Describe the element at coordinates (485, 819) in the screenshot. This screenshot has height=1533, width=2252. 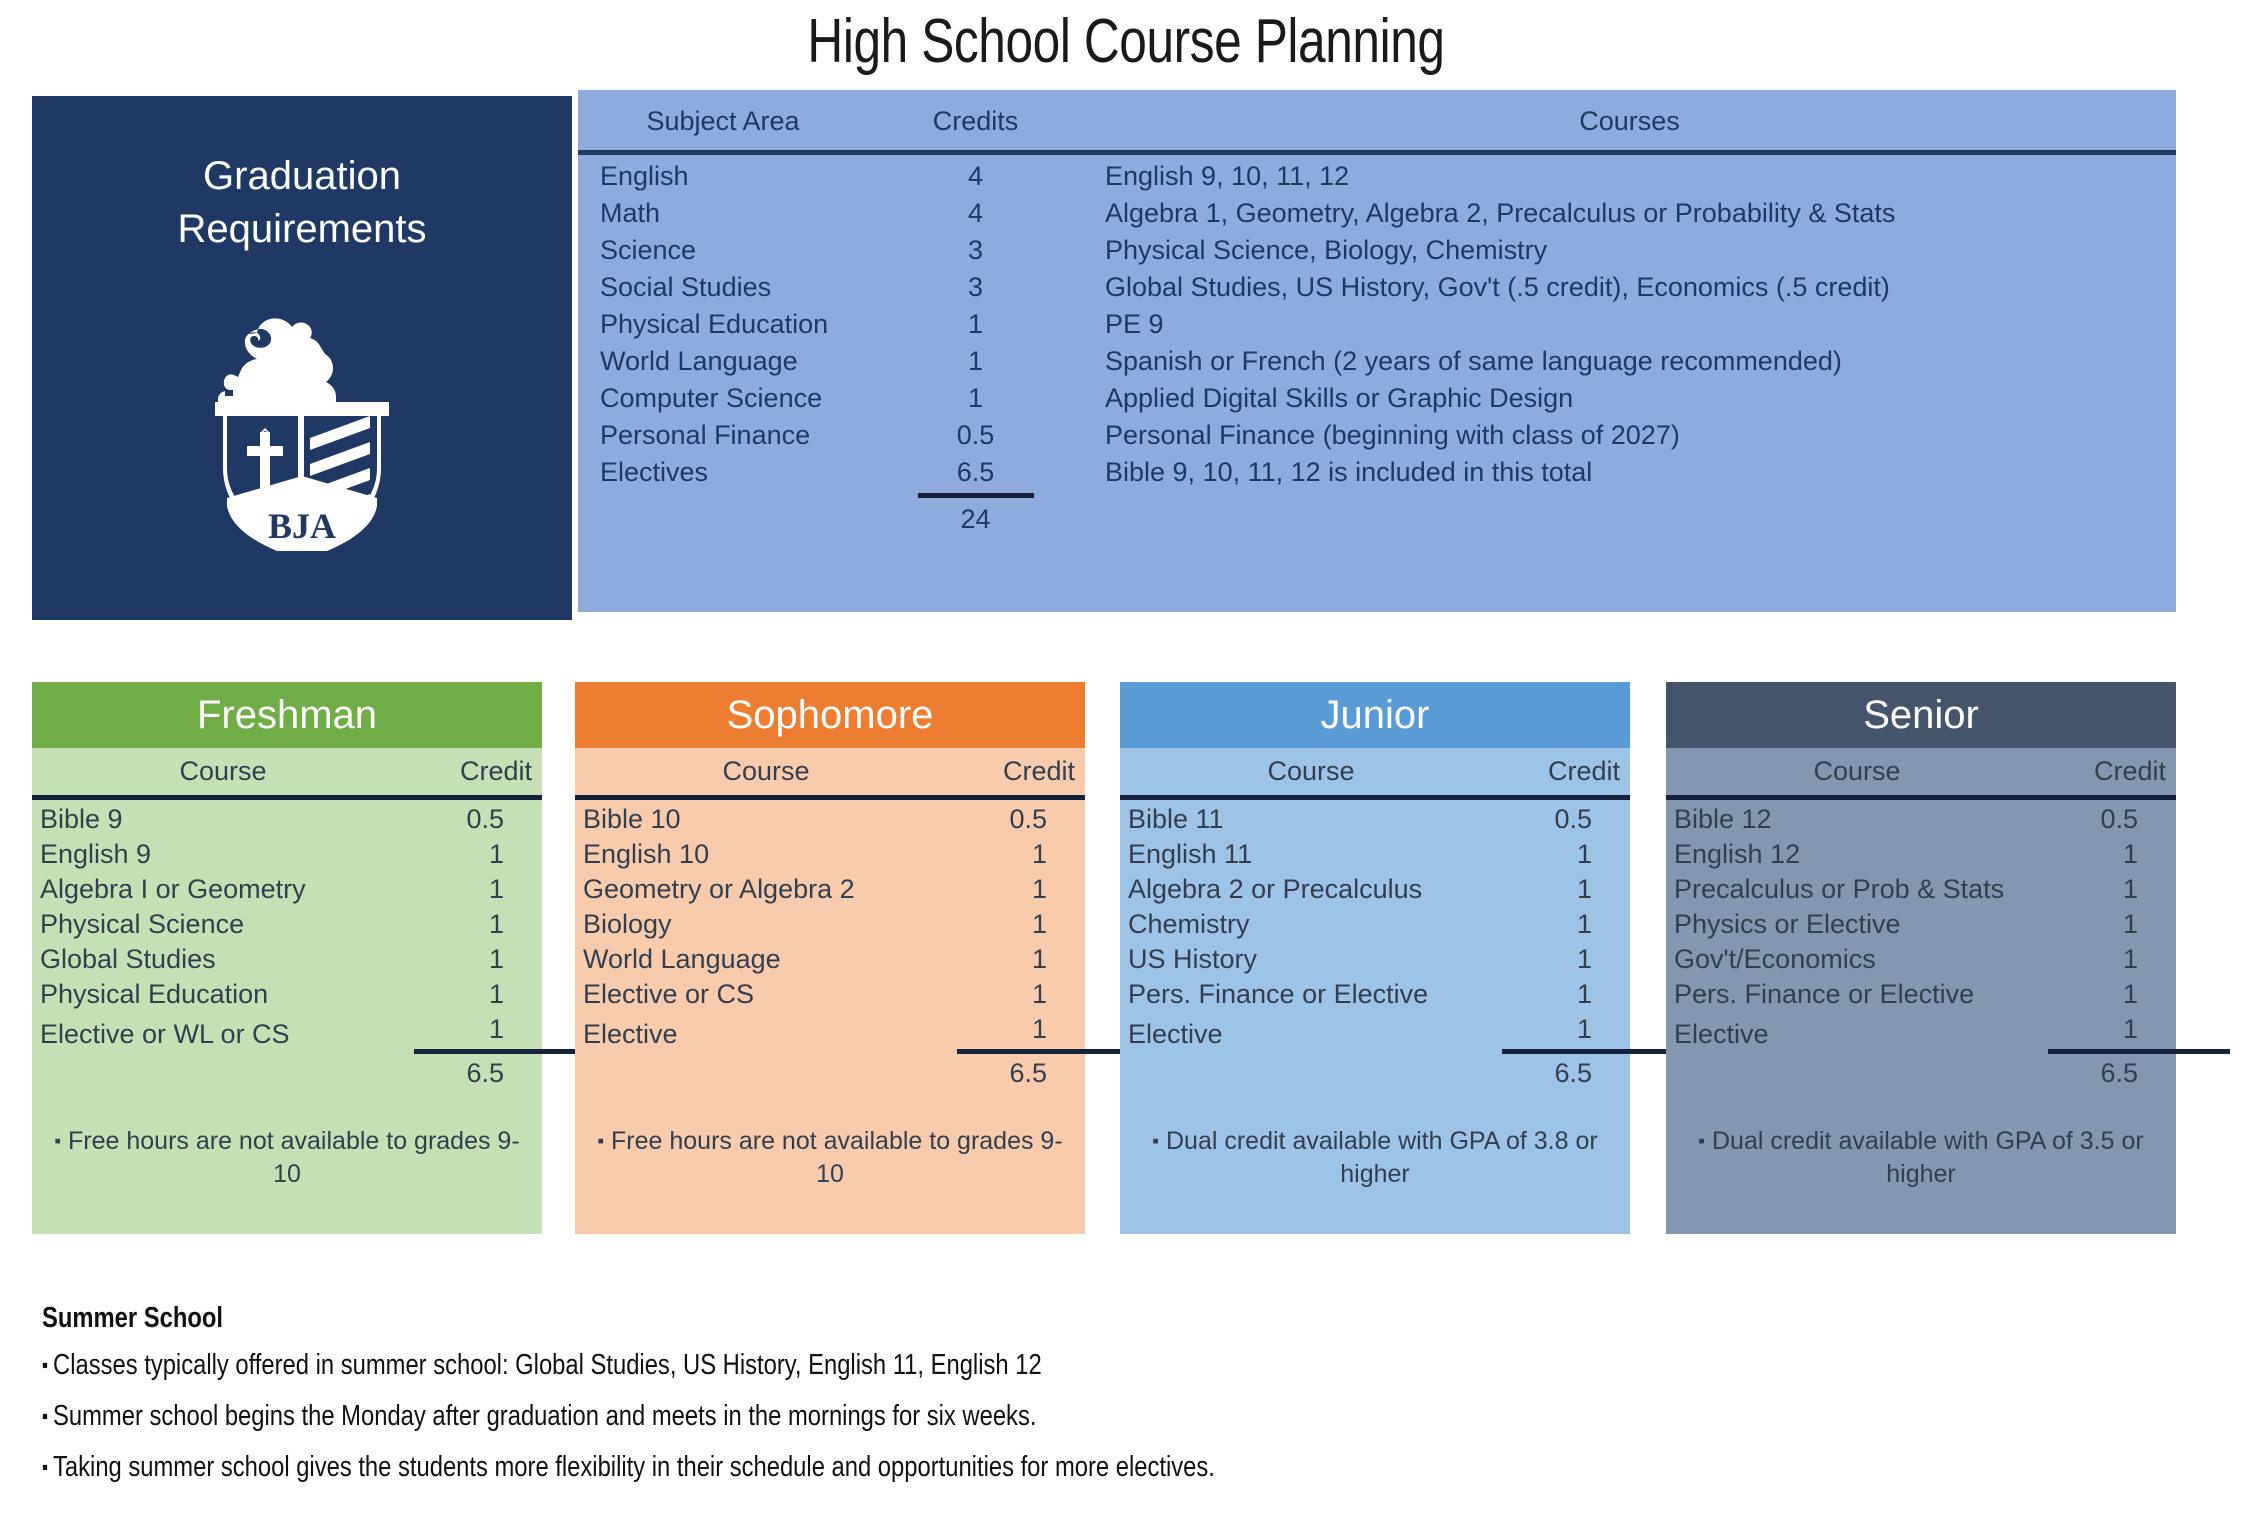
I see `course-credit: 0.5` at that location.